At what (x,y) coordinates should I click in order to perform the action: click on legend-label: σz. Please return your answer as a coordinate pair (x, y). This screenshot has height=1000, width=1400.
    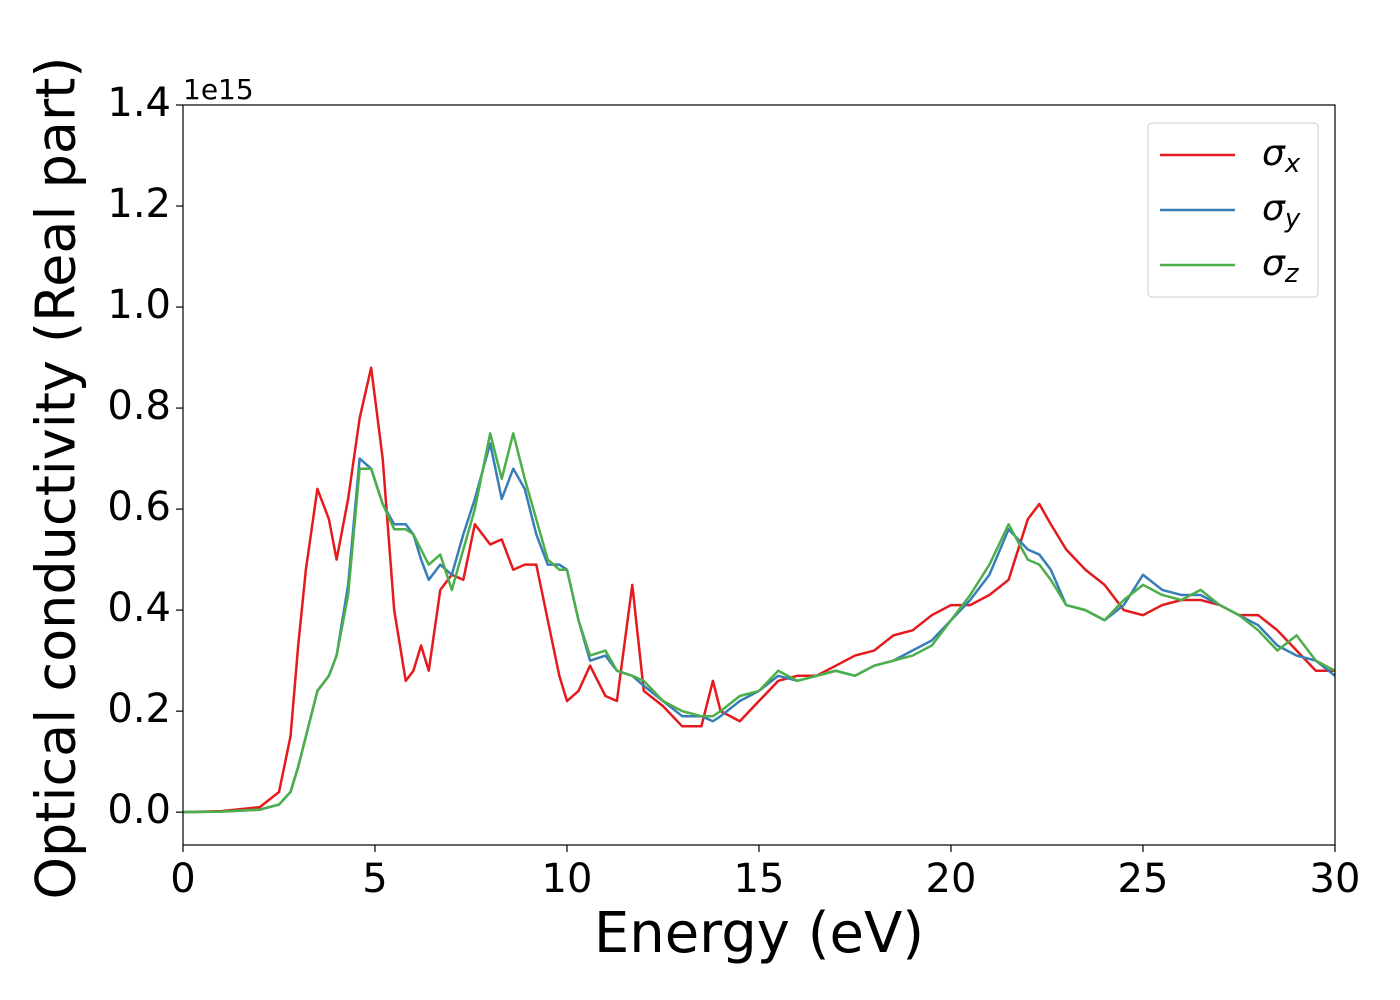
    Looking at the image, I should click on (1281, 266).